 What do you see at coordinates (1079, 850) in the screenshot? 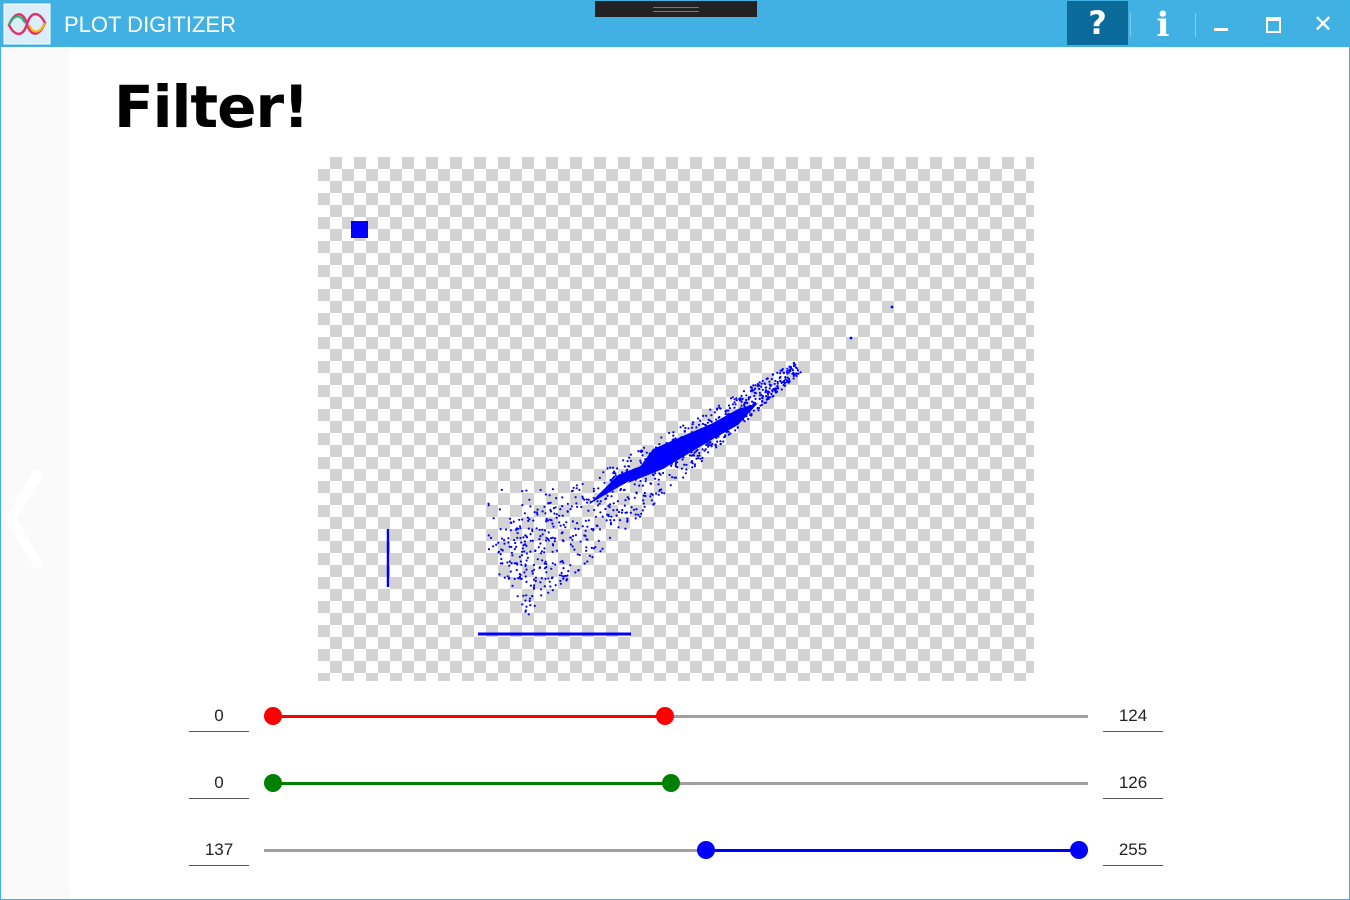
I see `blue-max-handle` at bounding box center [1079, 850].